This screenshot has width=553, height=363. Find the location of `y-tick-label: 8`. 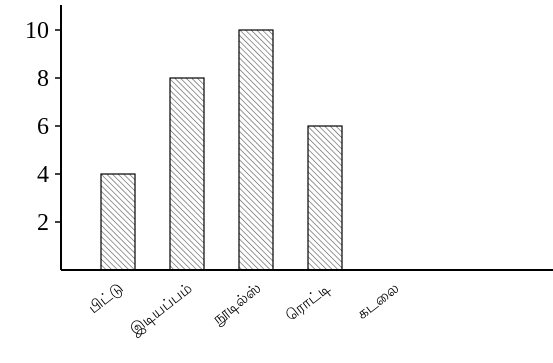

y-tick-label: 8 is located at coordinates (43, 79).